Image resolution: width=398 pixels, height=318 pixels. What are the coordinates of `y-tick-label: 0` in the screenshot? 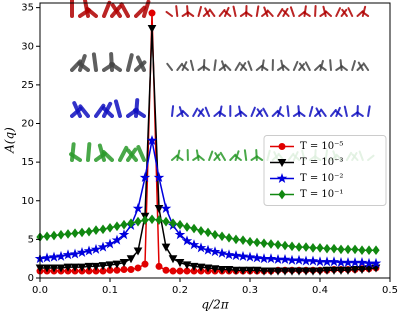 It's located at (31, 278).